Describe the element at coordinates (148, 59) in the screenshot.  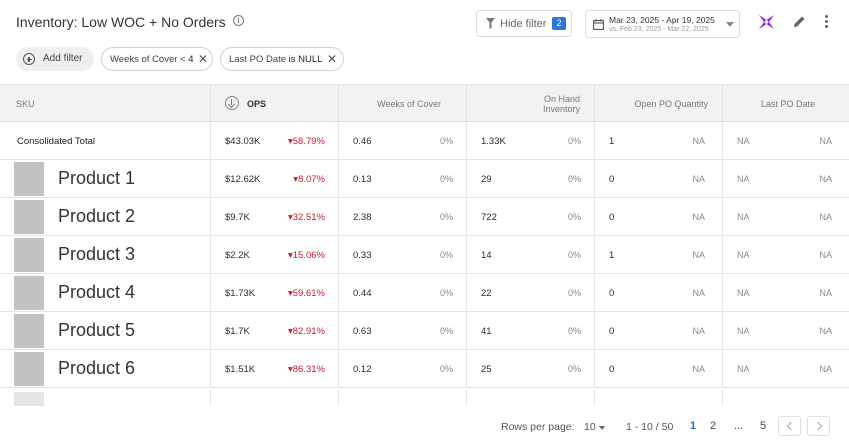
I see `filter-chip-label: Weeks of Cover <` at that location.